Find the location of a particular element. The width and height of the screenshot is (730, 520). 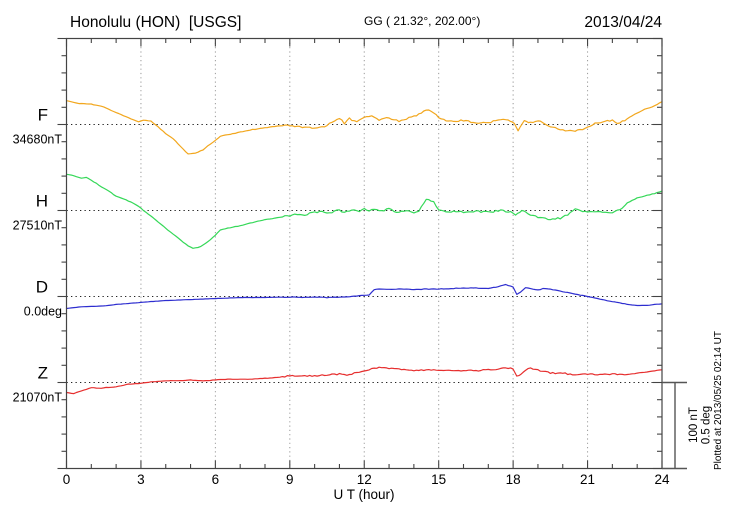

plotted-at-note: Plotted at 2013/05/25 02:14 UT is located at coordinates (718, 400).